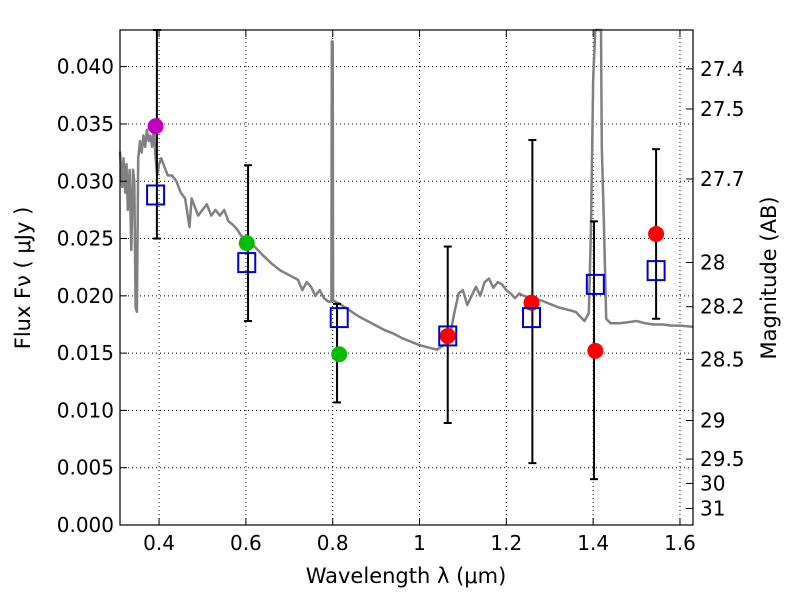 The width and height of the screenshot is (800, 600). Describe the element at coordinates (85, 181) in the screenshot. I see `y-tick-label: 0.030` at that location.